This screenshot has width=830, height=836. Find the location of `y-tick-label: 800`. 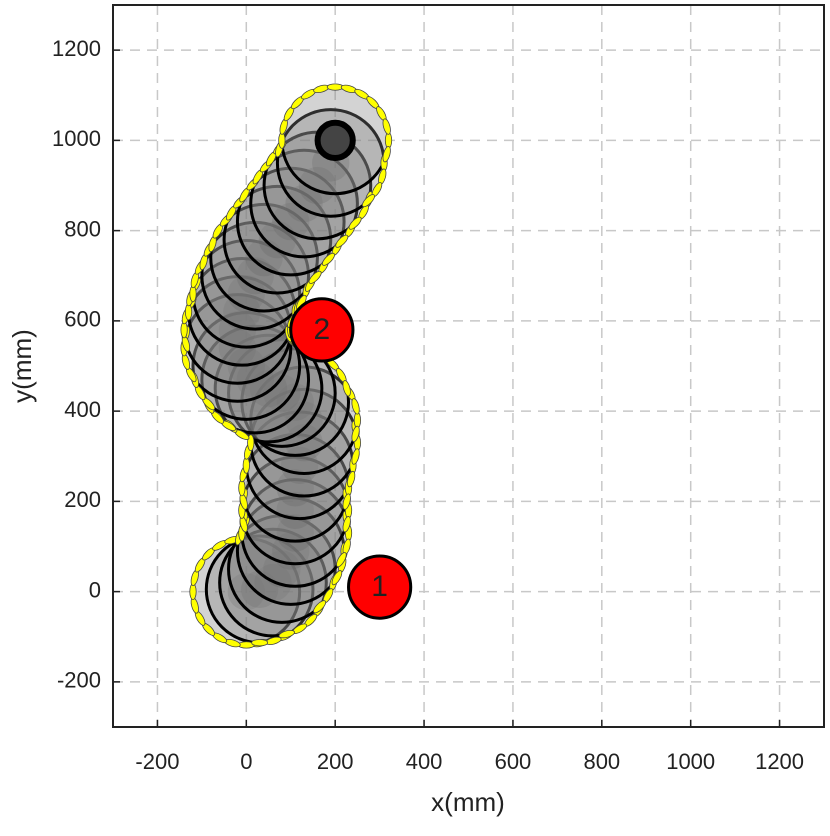

y-tick-label: 800 is located at coordinates (82, 228).